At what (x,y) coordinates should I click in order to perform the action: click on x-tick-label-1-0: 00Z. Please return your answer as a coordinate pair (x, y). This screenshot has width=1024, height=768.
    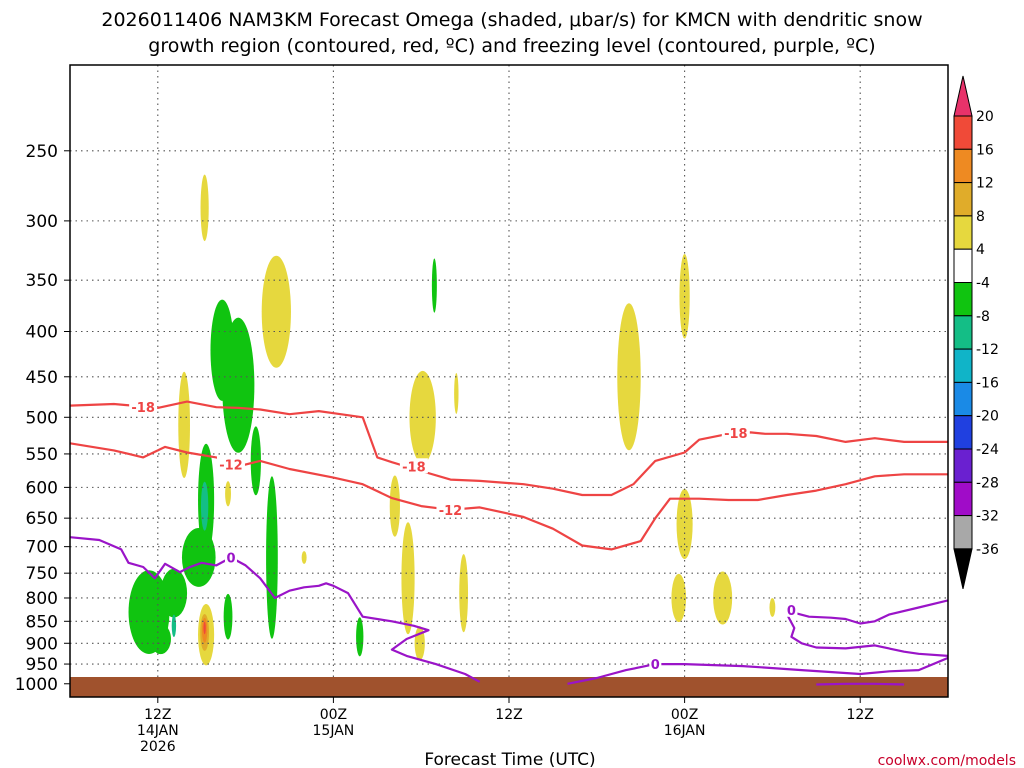
    Looking at the image, I should click on (333, 715).